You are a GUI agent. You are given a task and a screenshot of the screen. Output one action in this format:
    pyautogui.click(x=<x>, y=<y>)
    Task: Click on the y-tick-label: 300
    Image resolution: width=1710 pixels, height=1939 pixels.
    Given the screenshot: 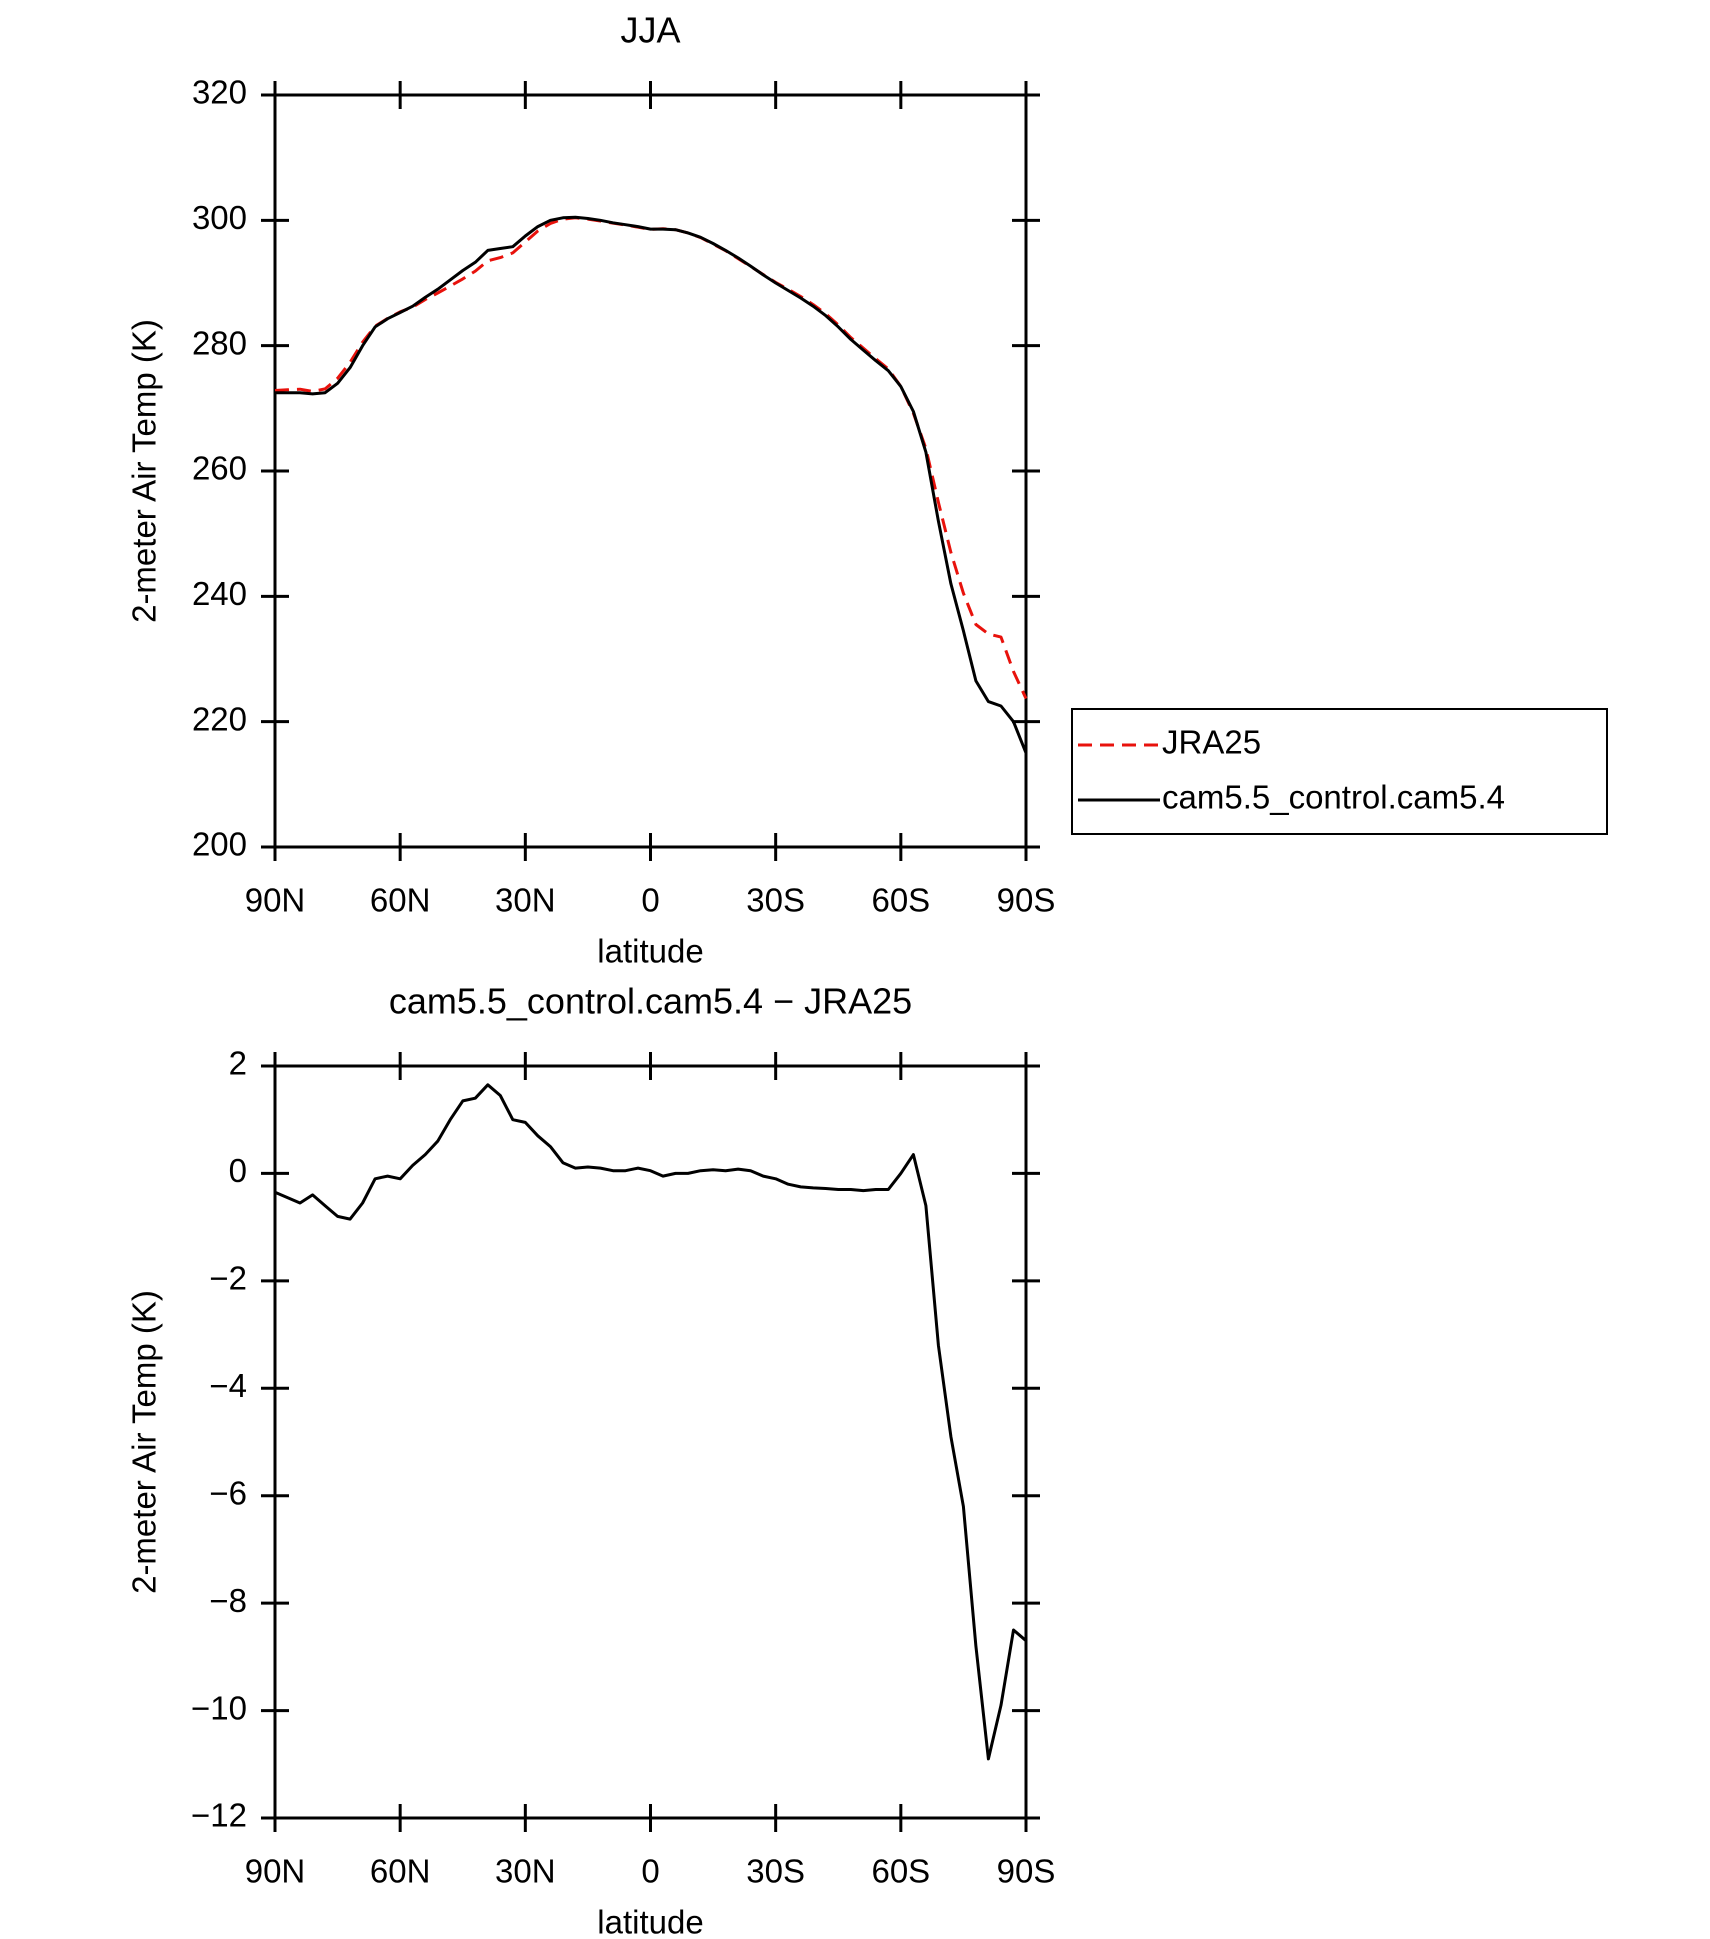 What is the action you would take?
    pyautogui.click(x=219, y=217)
    